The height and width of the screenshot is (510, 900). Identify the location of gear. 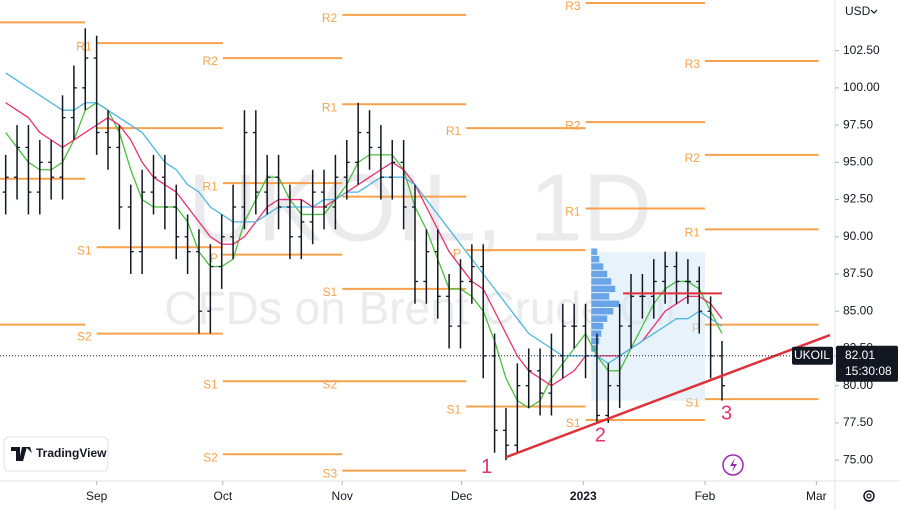
(869, 496).